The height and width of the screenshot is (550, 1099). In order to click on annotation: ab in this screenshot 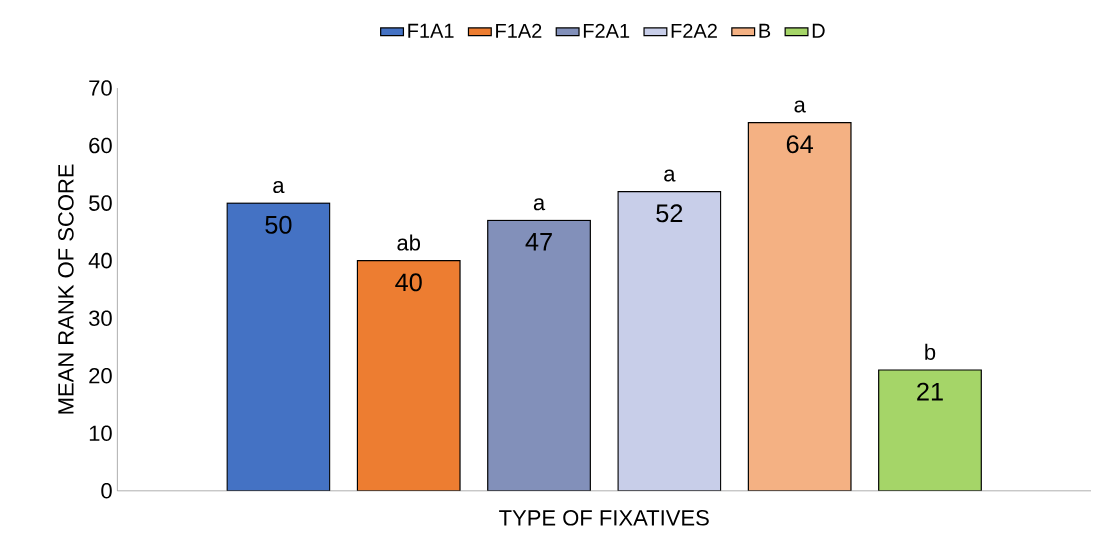, I will do `click(409, 242)`.